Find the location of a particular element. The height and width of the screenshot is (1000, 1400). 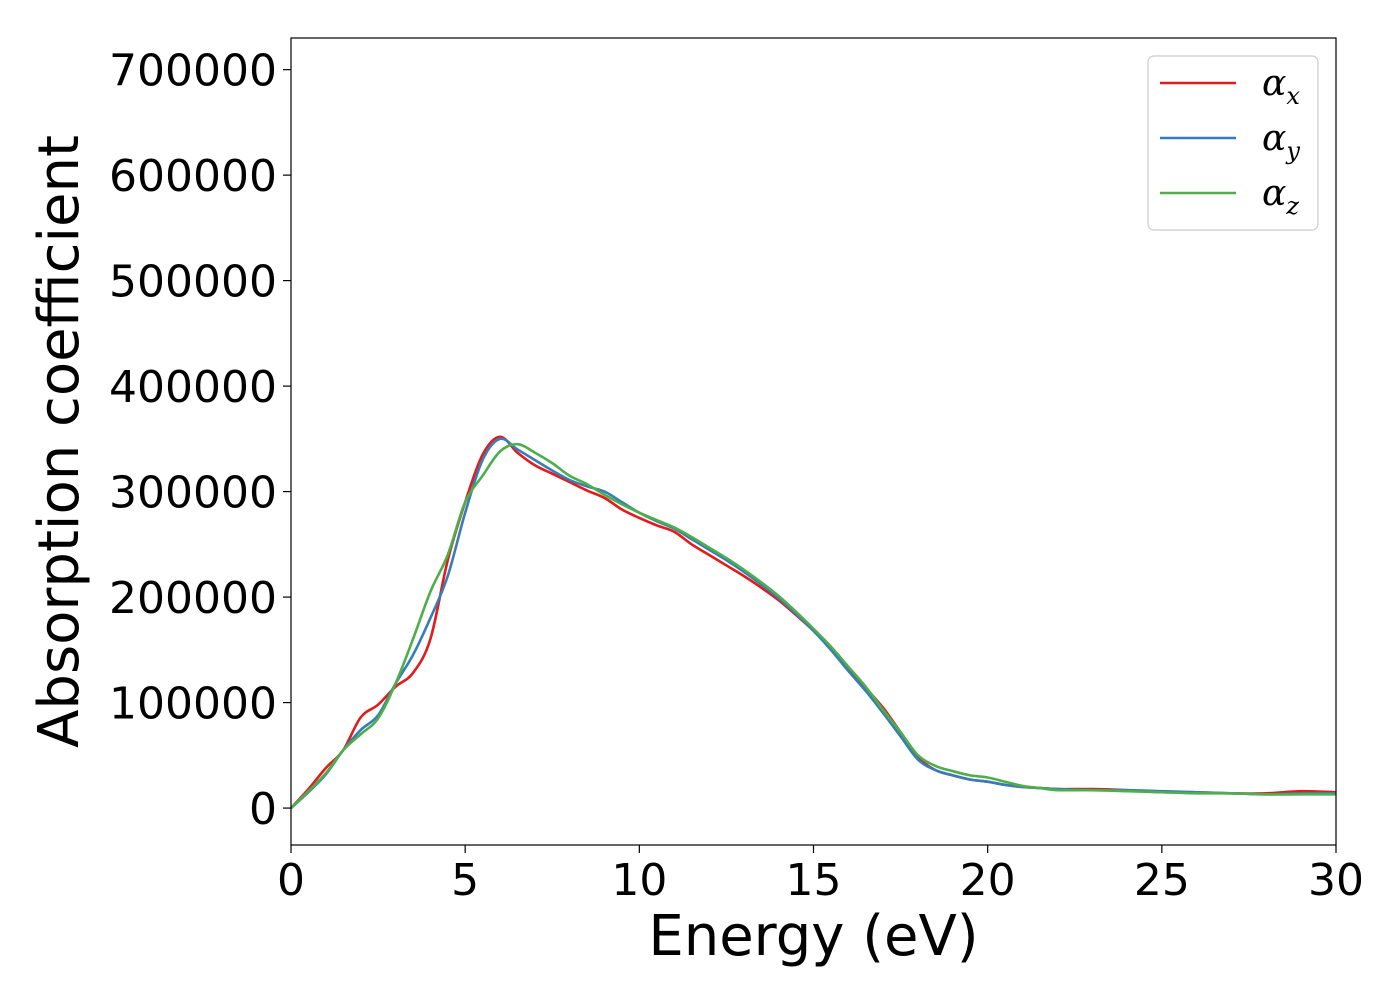

x-axis: 0 5 10 15 20 25 30 is located at coordinates (820, 875).